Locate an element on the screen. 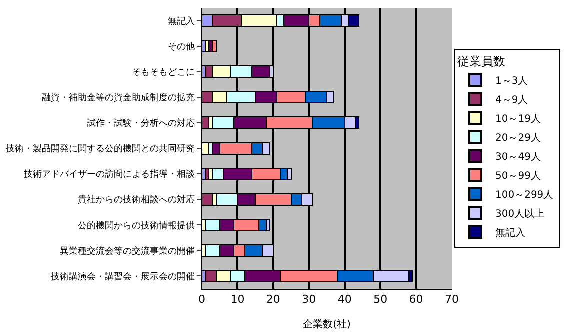 The height and width of the screenshot is (333, 566). legend-label: 50～99人 is located at coordinates (518, 176).